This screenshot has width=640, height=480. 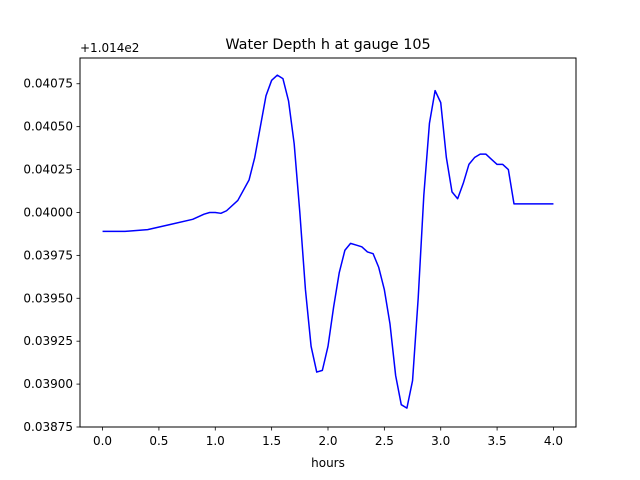 What do you see at coordinates (48, 127) in the screenshot?
I see `y-tick-label: 0.04050` at bounding box center [48, 127].